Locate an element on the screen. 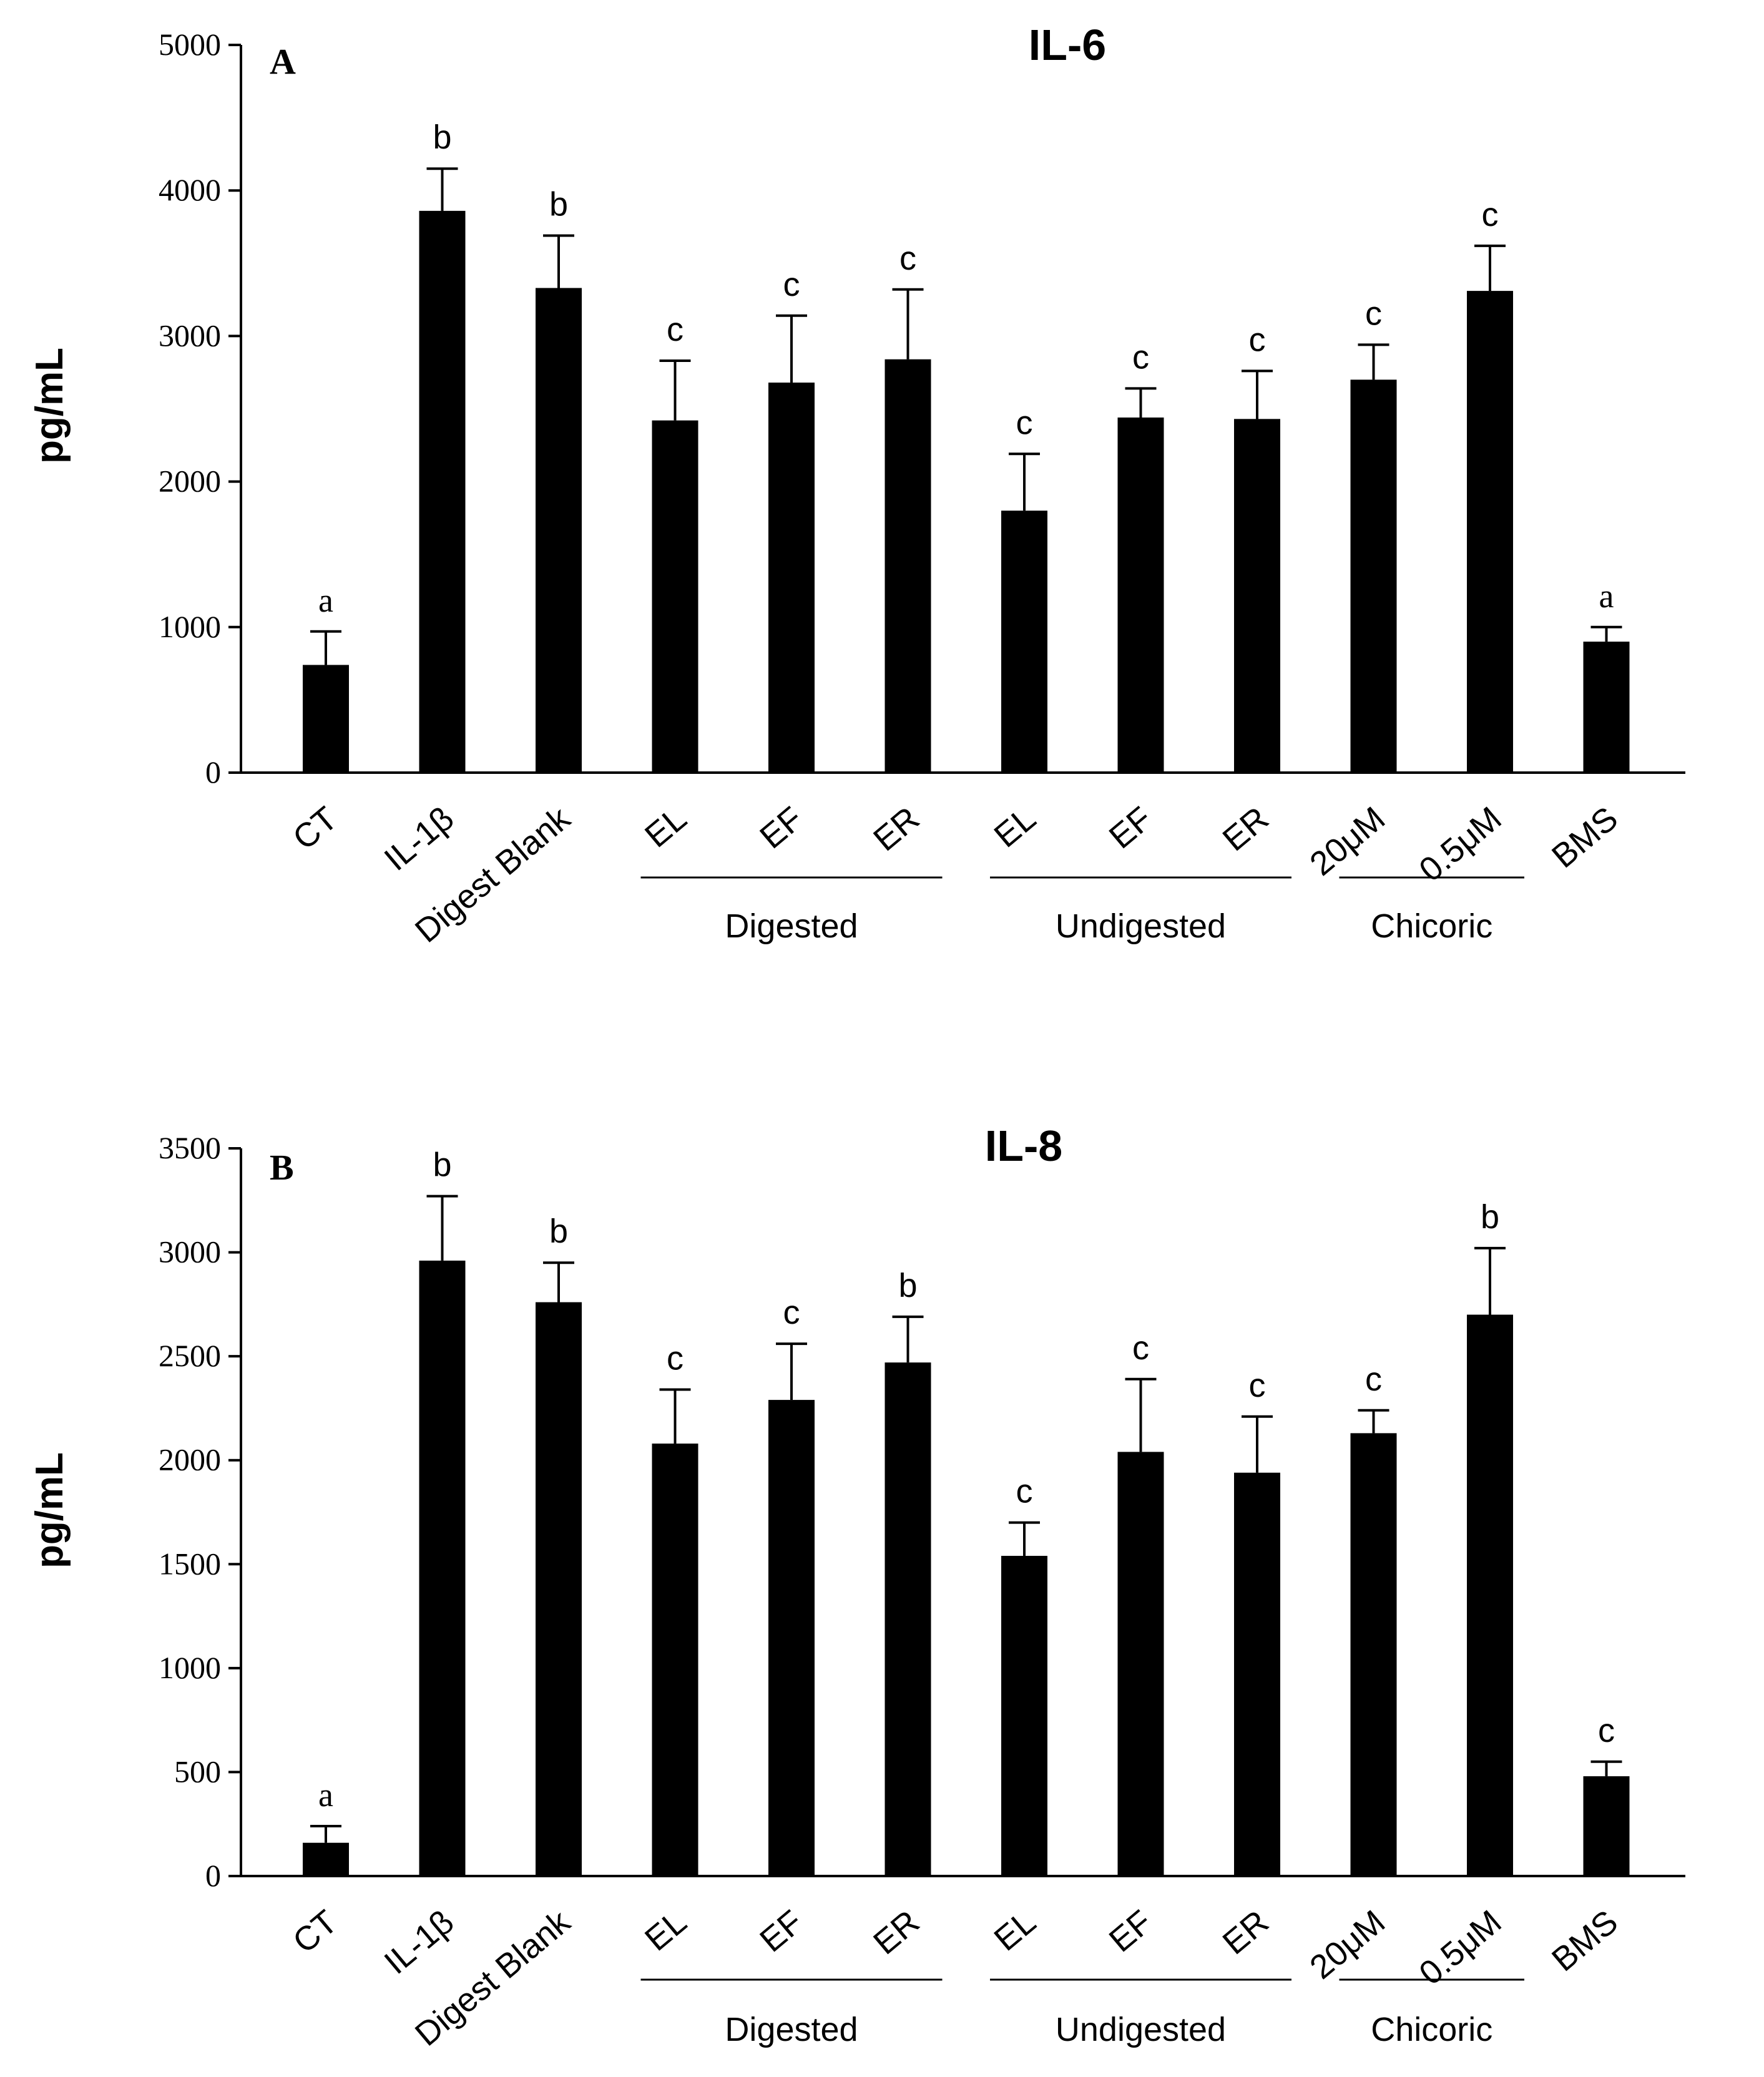 Image resolution: width=1764 pixels, height=2077 pixels. chart-title: IL-8 is located at coordinates (1023, 1146).